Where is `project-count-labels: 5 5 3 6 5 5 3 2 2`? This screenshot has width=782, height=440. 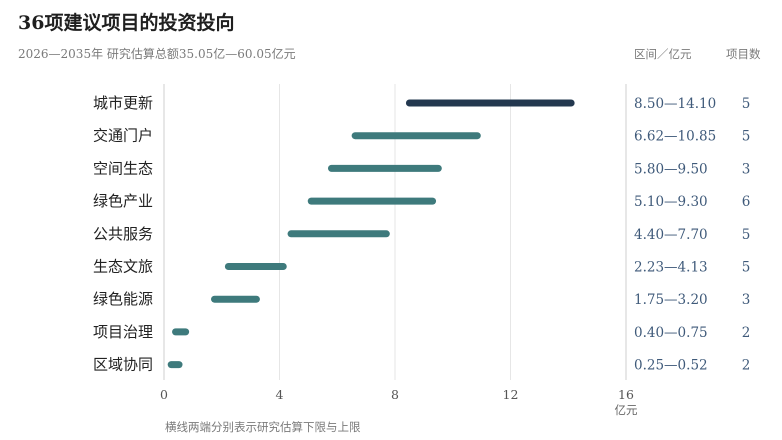
project-count-labels: 5 5 3 6 5 5 3 2 2 is located at coordinates (746, 235).